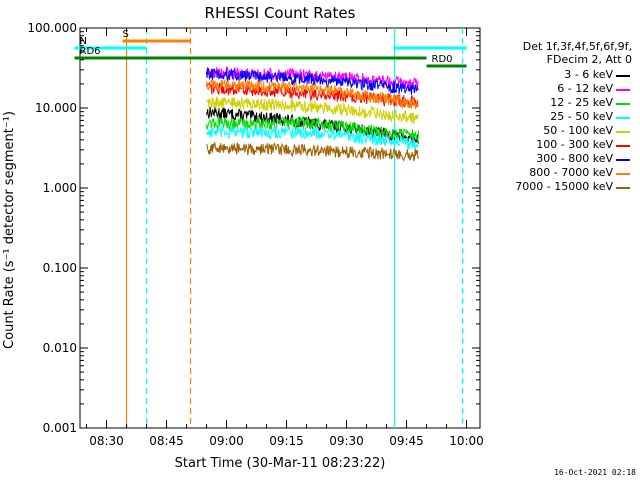 Image resolution: width=640 pixels, height=480 pixels. Describe the element at coordinates (442, 59) in the screenshot. I see `annotation-label: RD0` at that location.